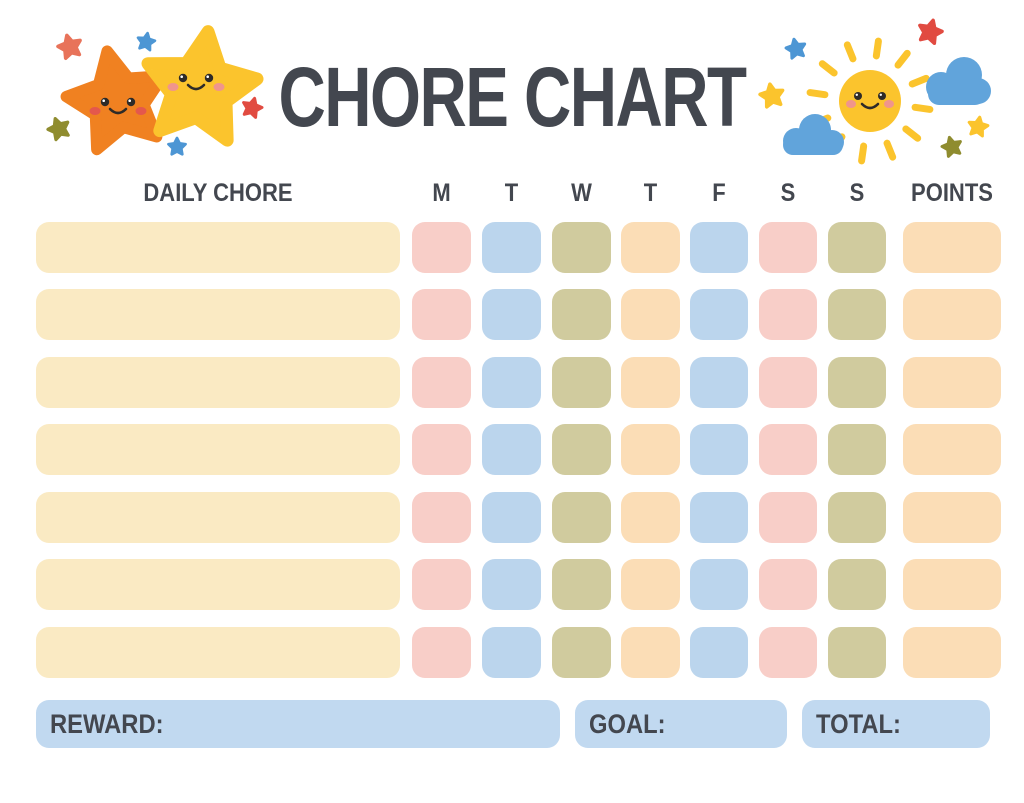 The height and width of the screenshot is (803, 1024). Describe the element at coordinates (513, 97) in the screenshot. I see `page-title: CHORE CHART` at that location.